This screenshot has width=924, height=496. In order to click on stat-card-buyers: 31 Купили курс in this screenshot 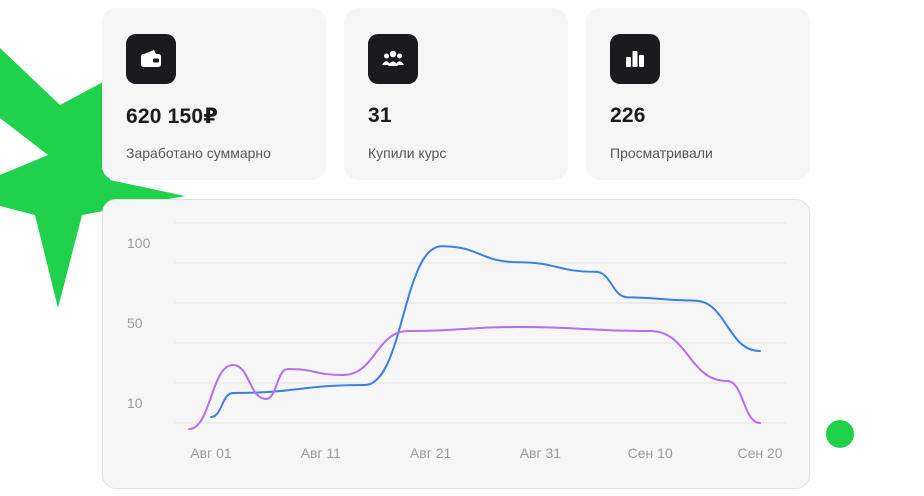, I will do `click(456, 94)`.